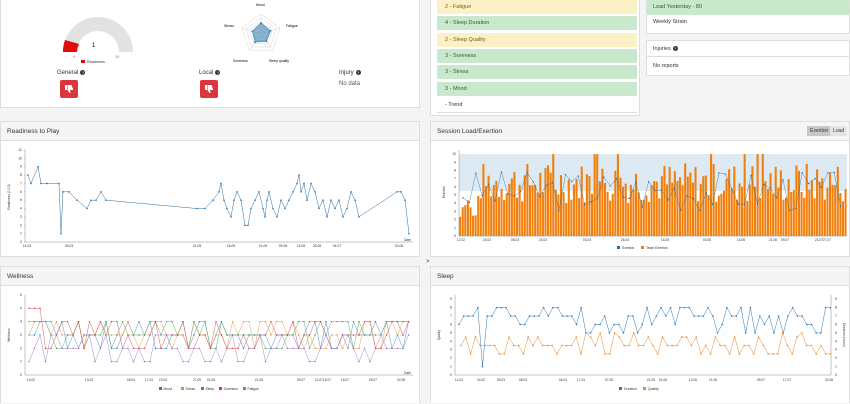 Image resolution: width=850 pixels, height=404 pixels. I want to click on x-tick: 26-06, so click(317, 246).